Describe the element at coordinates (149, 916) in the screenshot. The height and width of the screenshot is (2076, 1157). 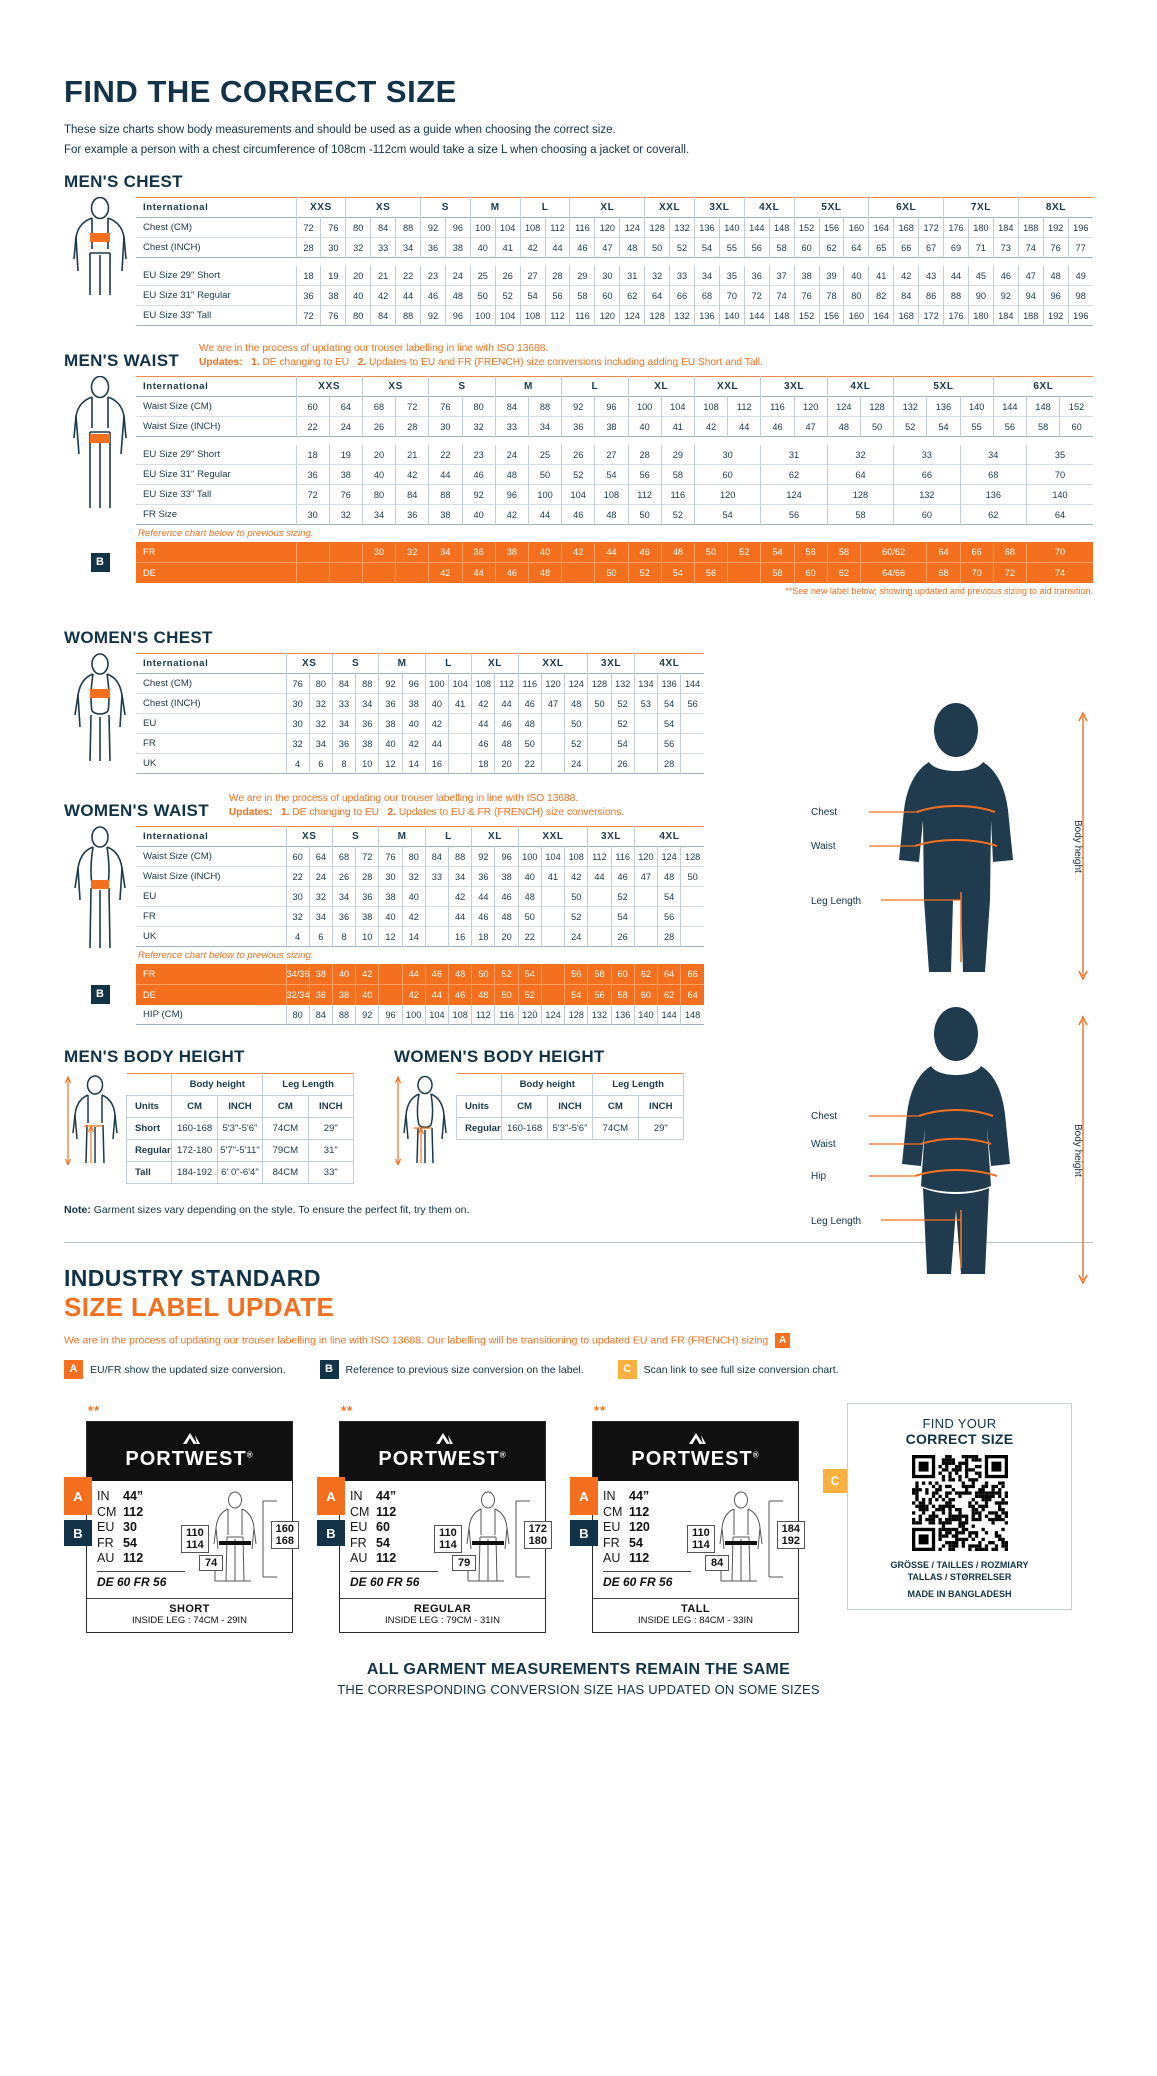
I see `row-label: FR` at that location.